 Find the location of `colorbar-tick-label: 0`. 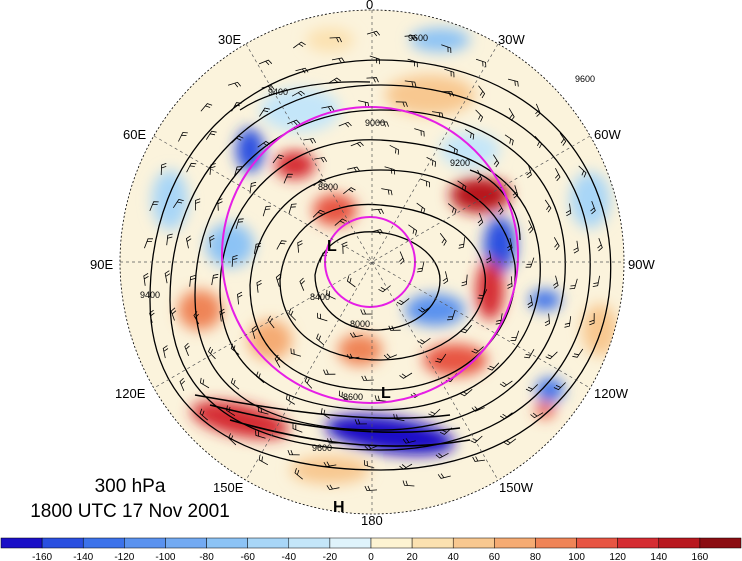

colorbar-tick-label: 0 is located at coordinates (371, 556).